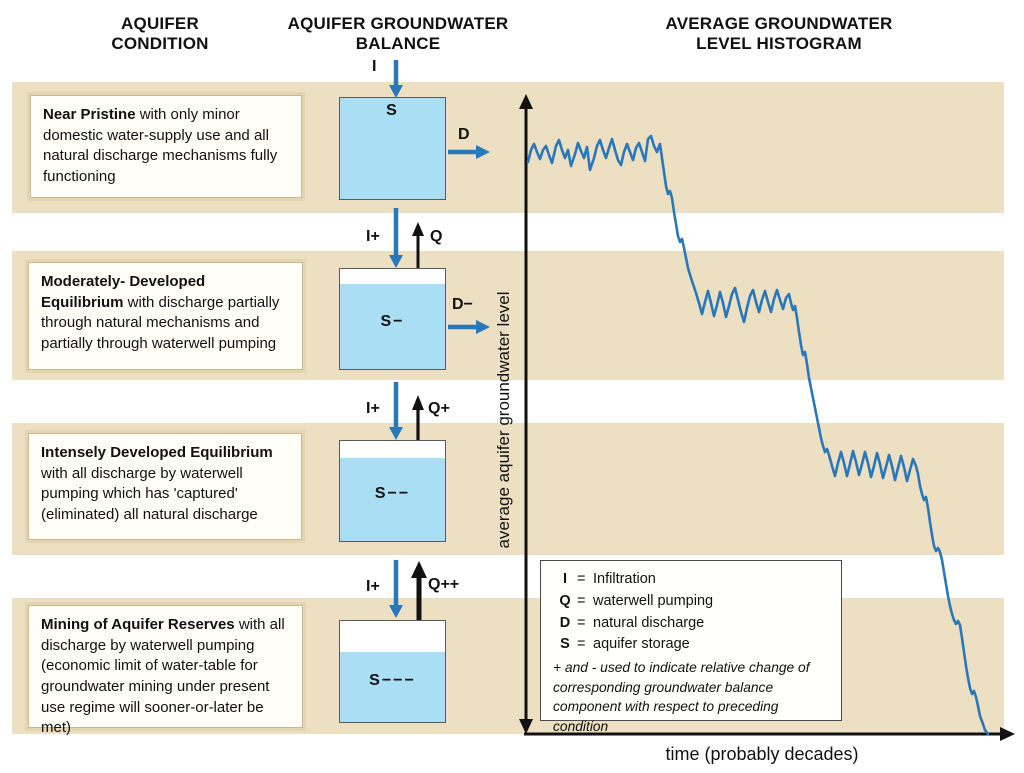  Describe the element at coordinates (392, 110) in the screenshot. I see `storage-label-1: S` at that location.